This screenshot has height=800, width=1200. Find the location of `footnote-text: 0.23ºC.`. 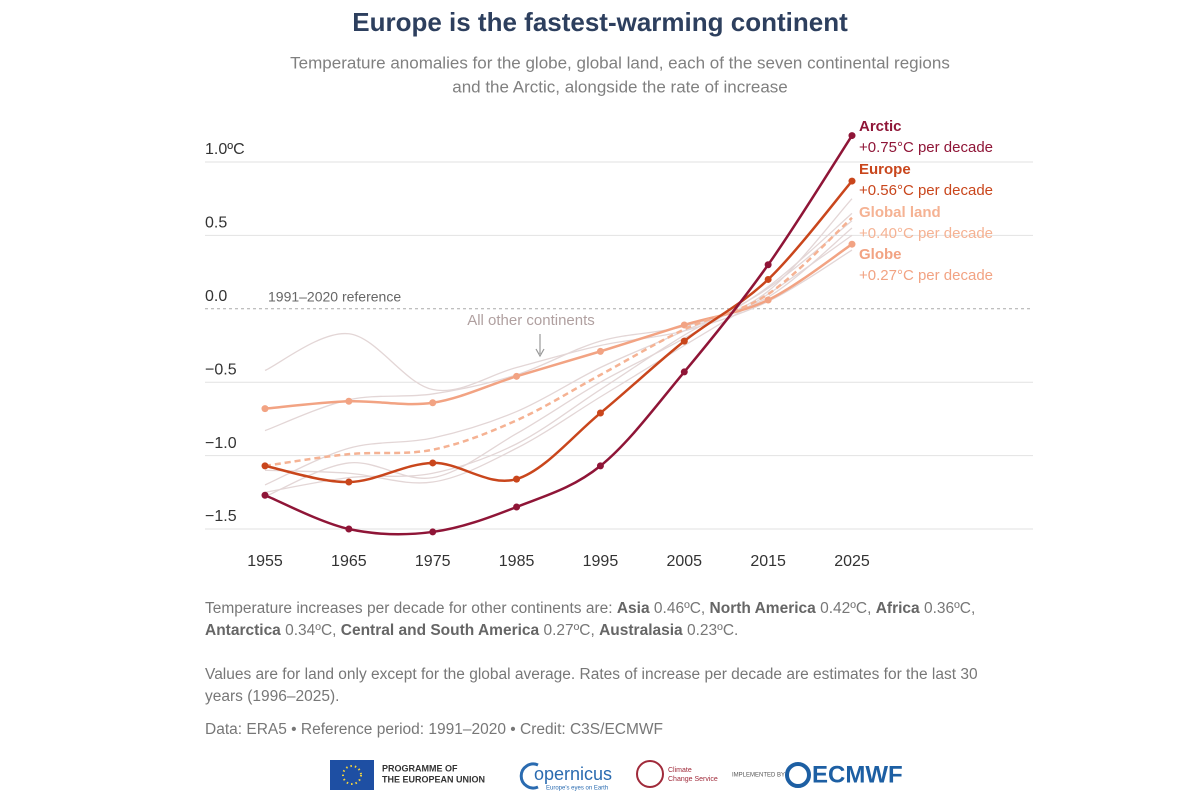

footnote-text: 0.23ºC. is located at coordinates (710, 630).